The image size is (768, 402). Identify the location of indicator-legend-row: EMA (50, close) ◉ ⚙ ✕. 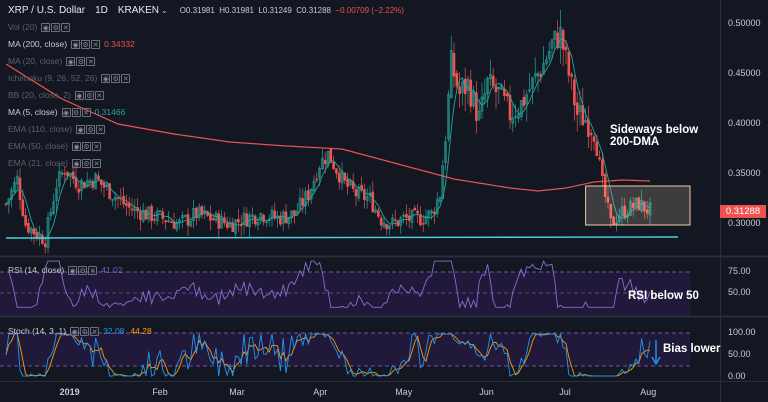
(56, 146).